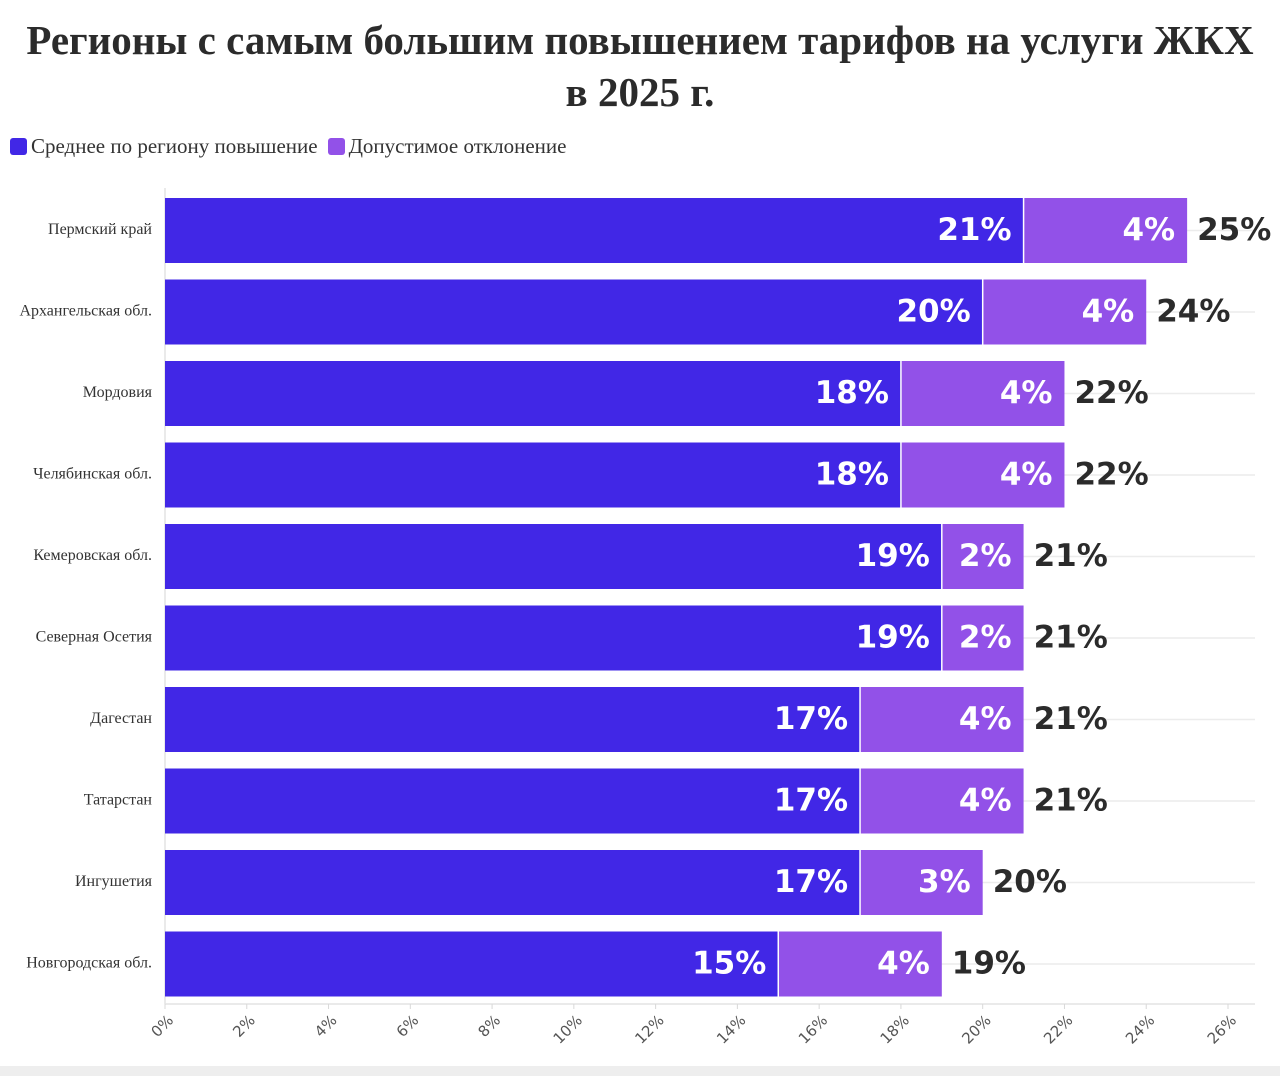  What do you see at coordinates (94, 637) in the screenshot?
I see `category-label: Северная Осетия` at bounding box center [94, 637].